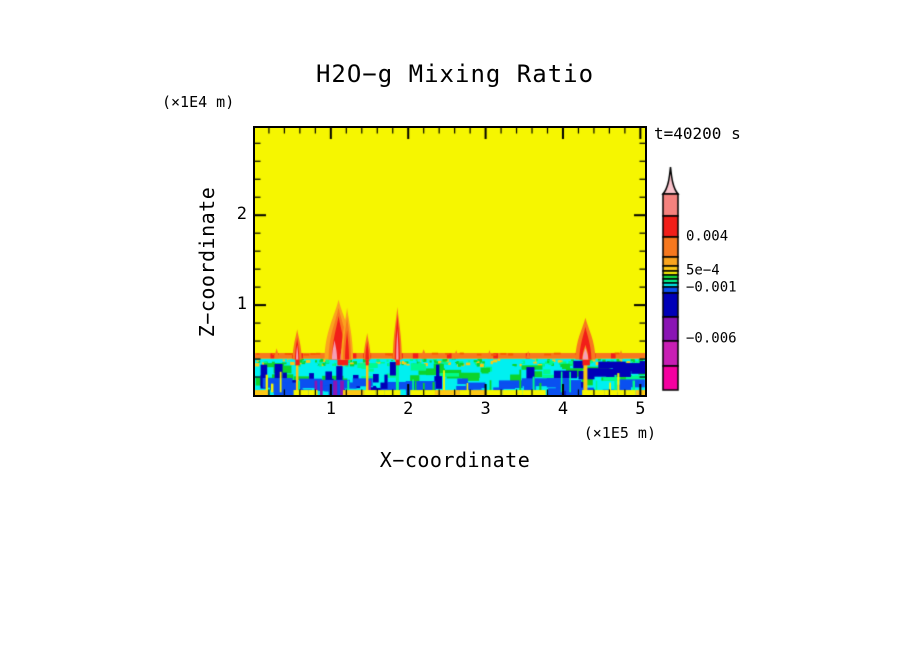  I want to click on x-tick-label: 1, so click(330, 409).